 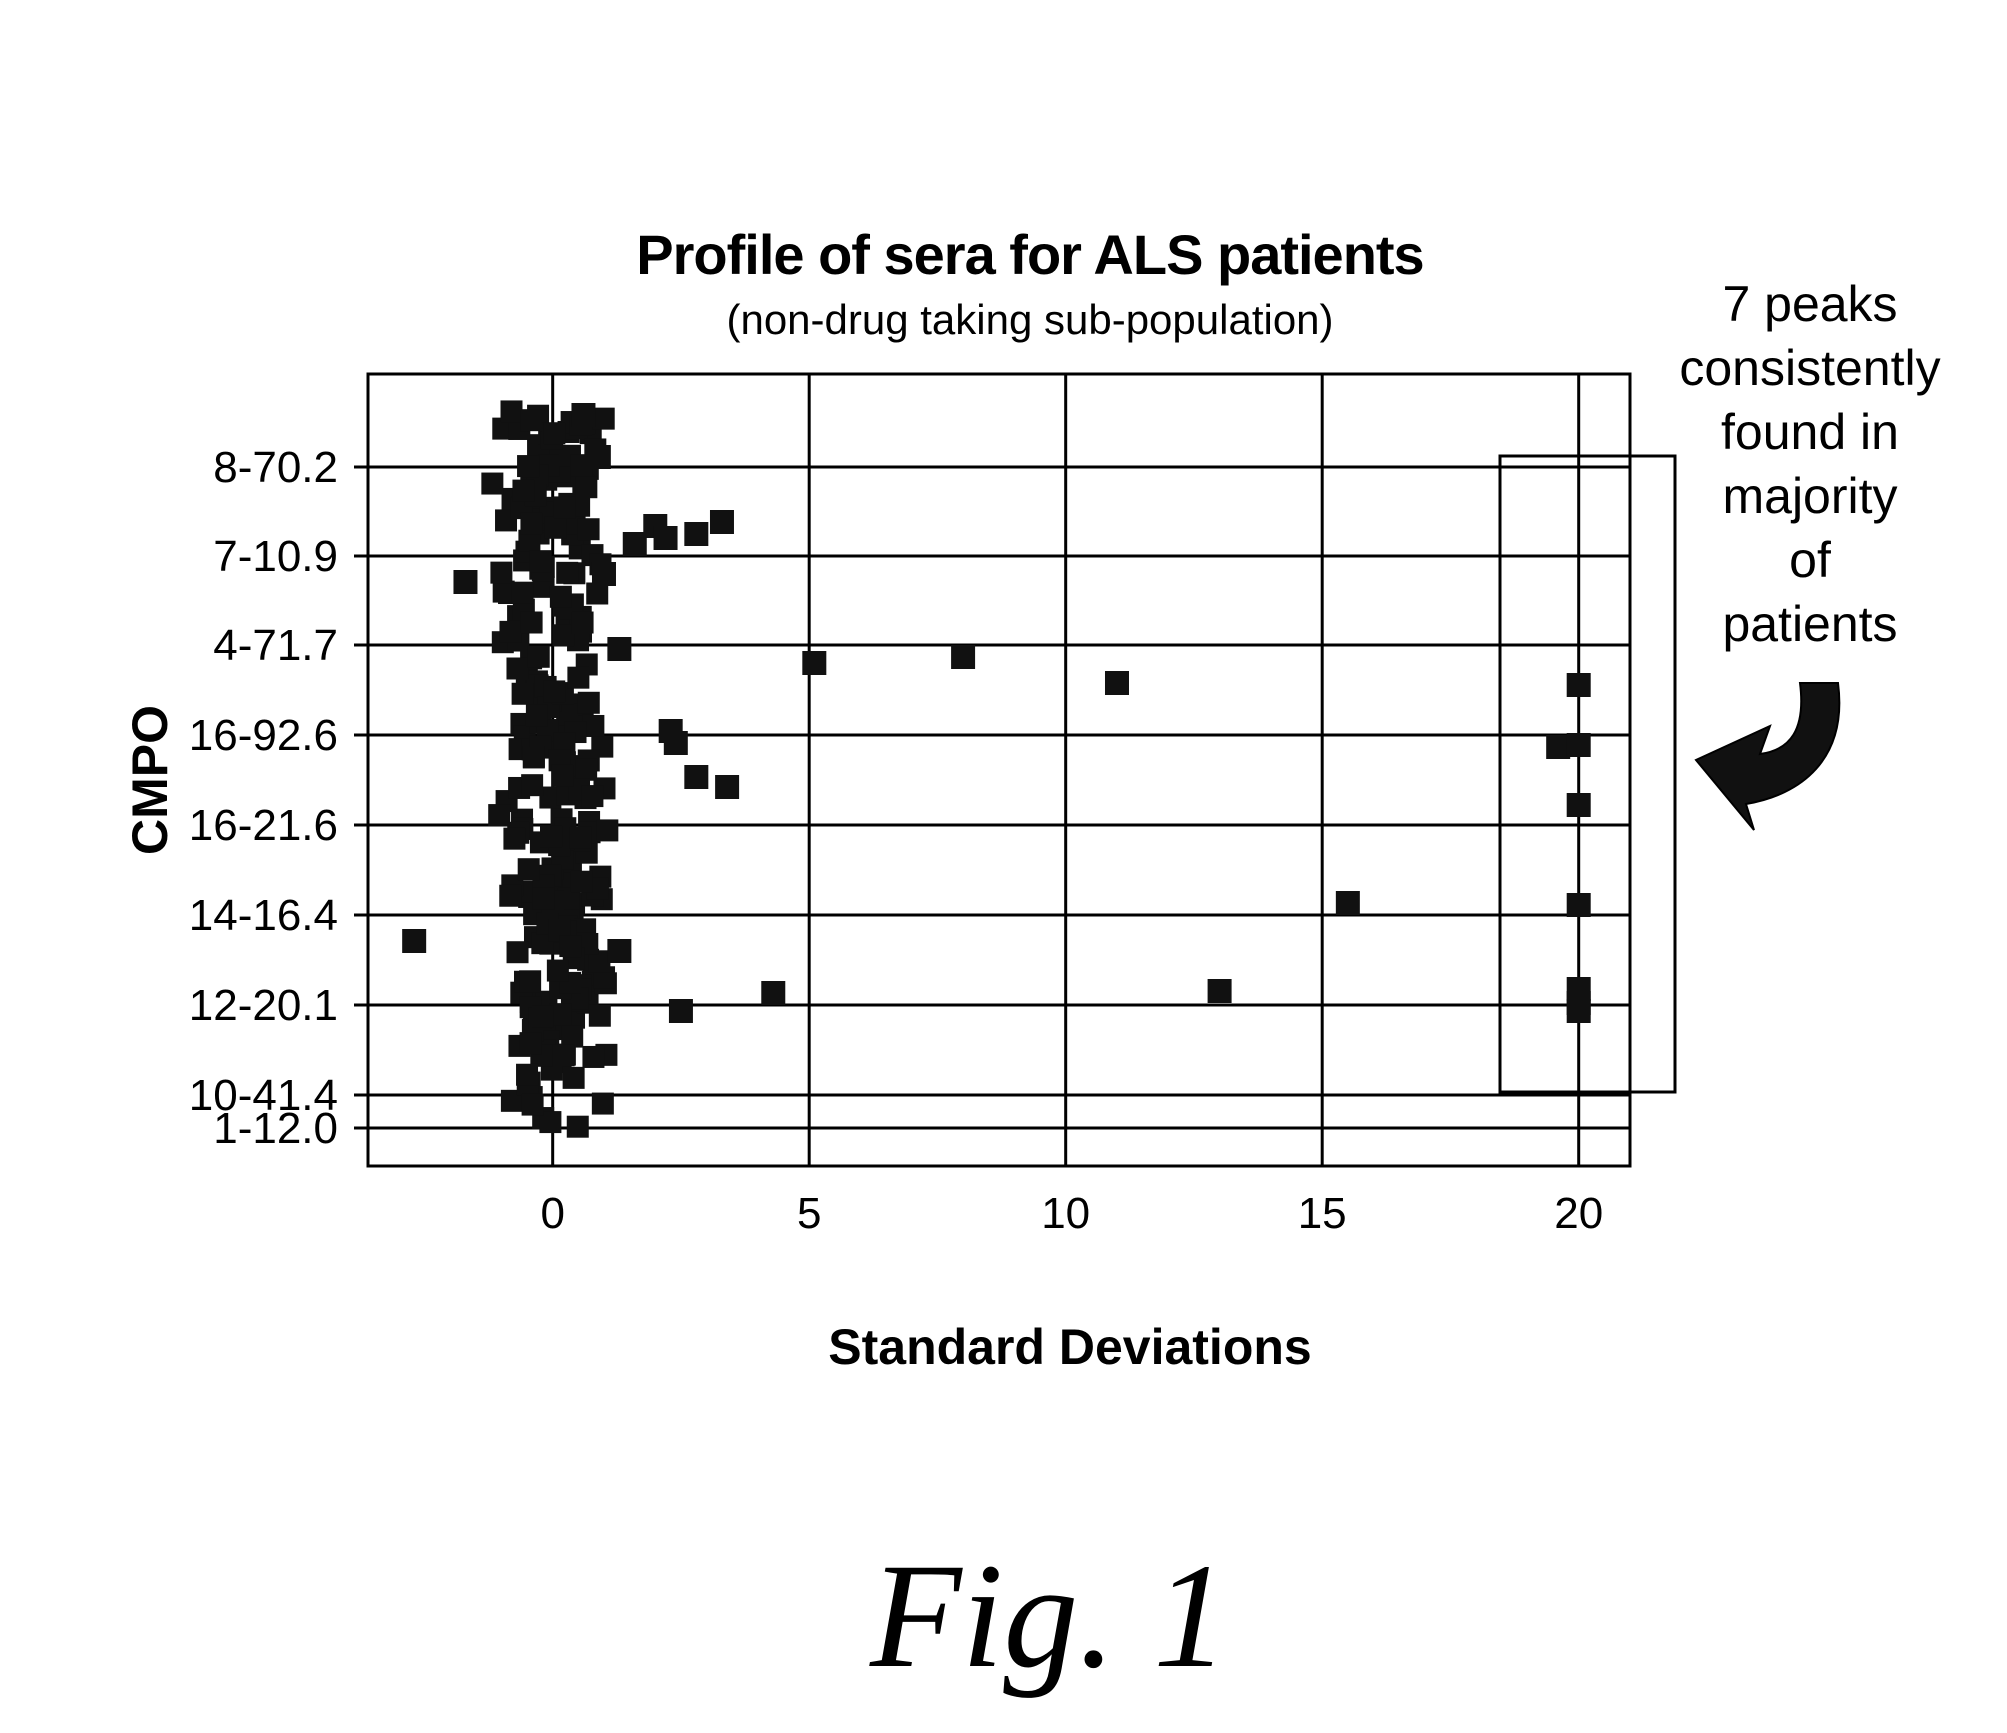 I want to click on annotation-line: majority, so click(x=1810, y=496).